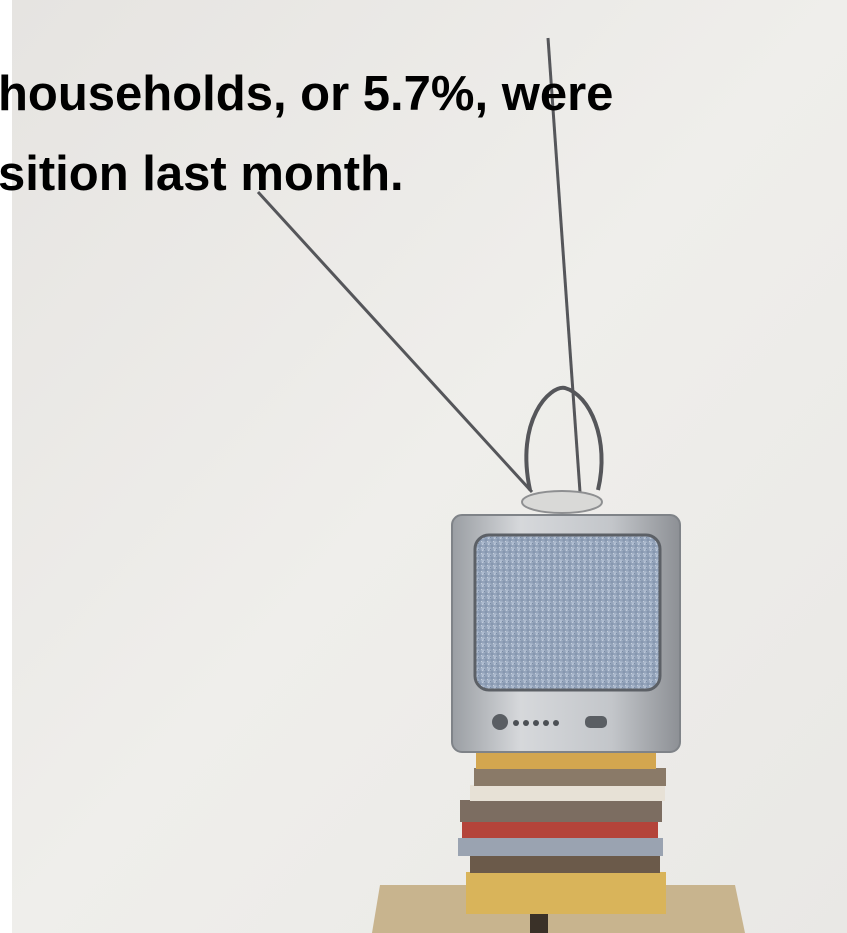 The width and height of the screenshot is (847, 933). What do you see at coordinates (562, 832) in the screenshot?
I see `book-stack` at bounding box center [562, 832].